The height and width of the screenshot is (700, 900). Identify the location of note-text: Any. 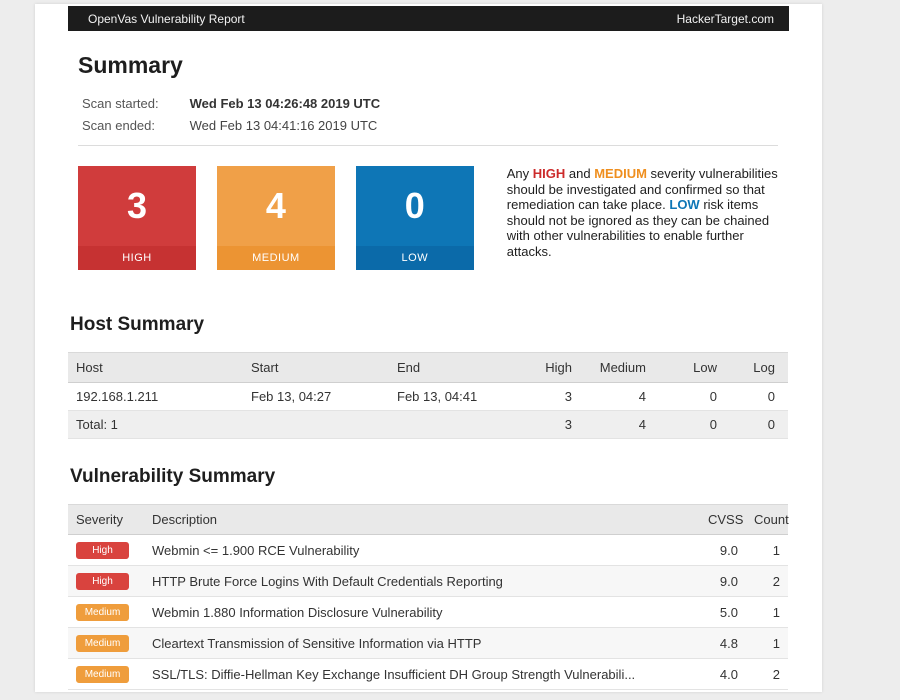
(519, 173).